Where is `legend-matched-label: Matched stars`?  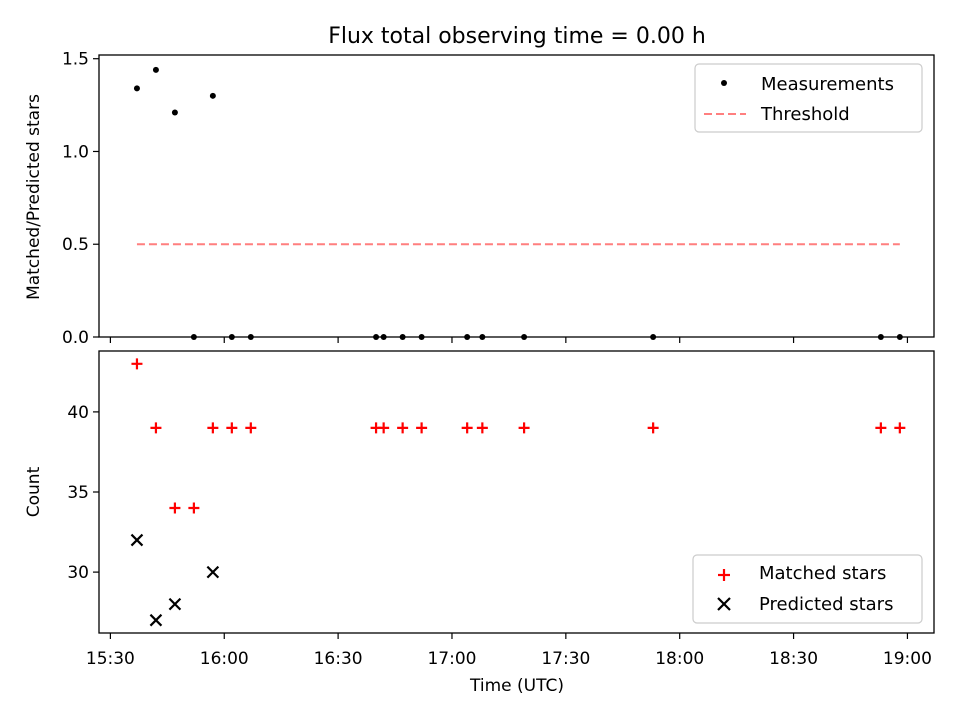
legend-matched-label: Matched stars is located at coordinates (822, 573).